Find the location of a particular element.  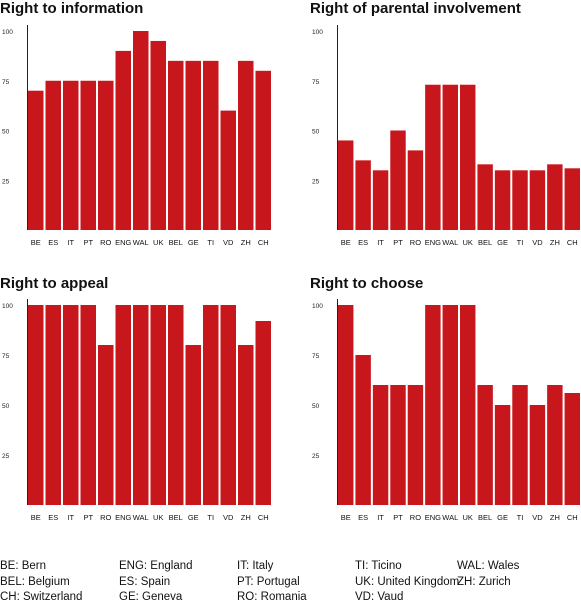

legend-column-4: TI: Ticino UK: United Kingdom VD: Vaud is located at coordinates (407, 582).